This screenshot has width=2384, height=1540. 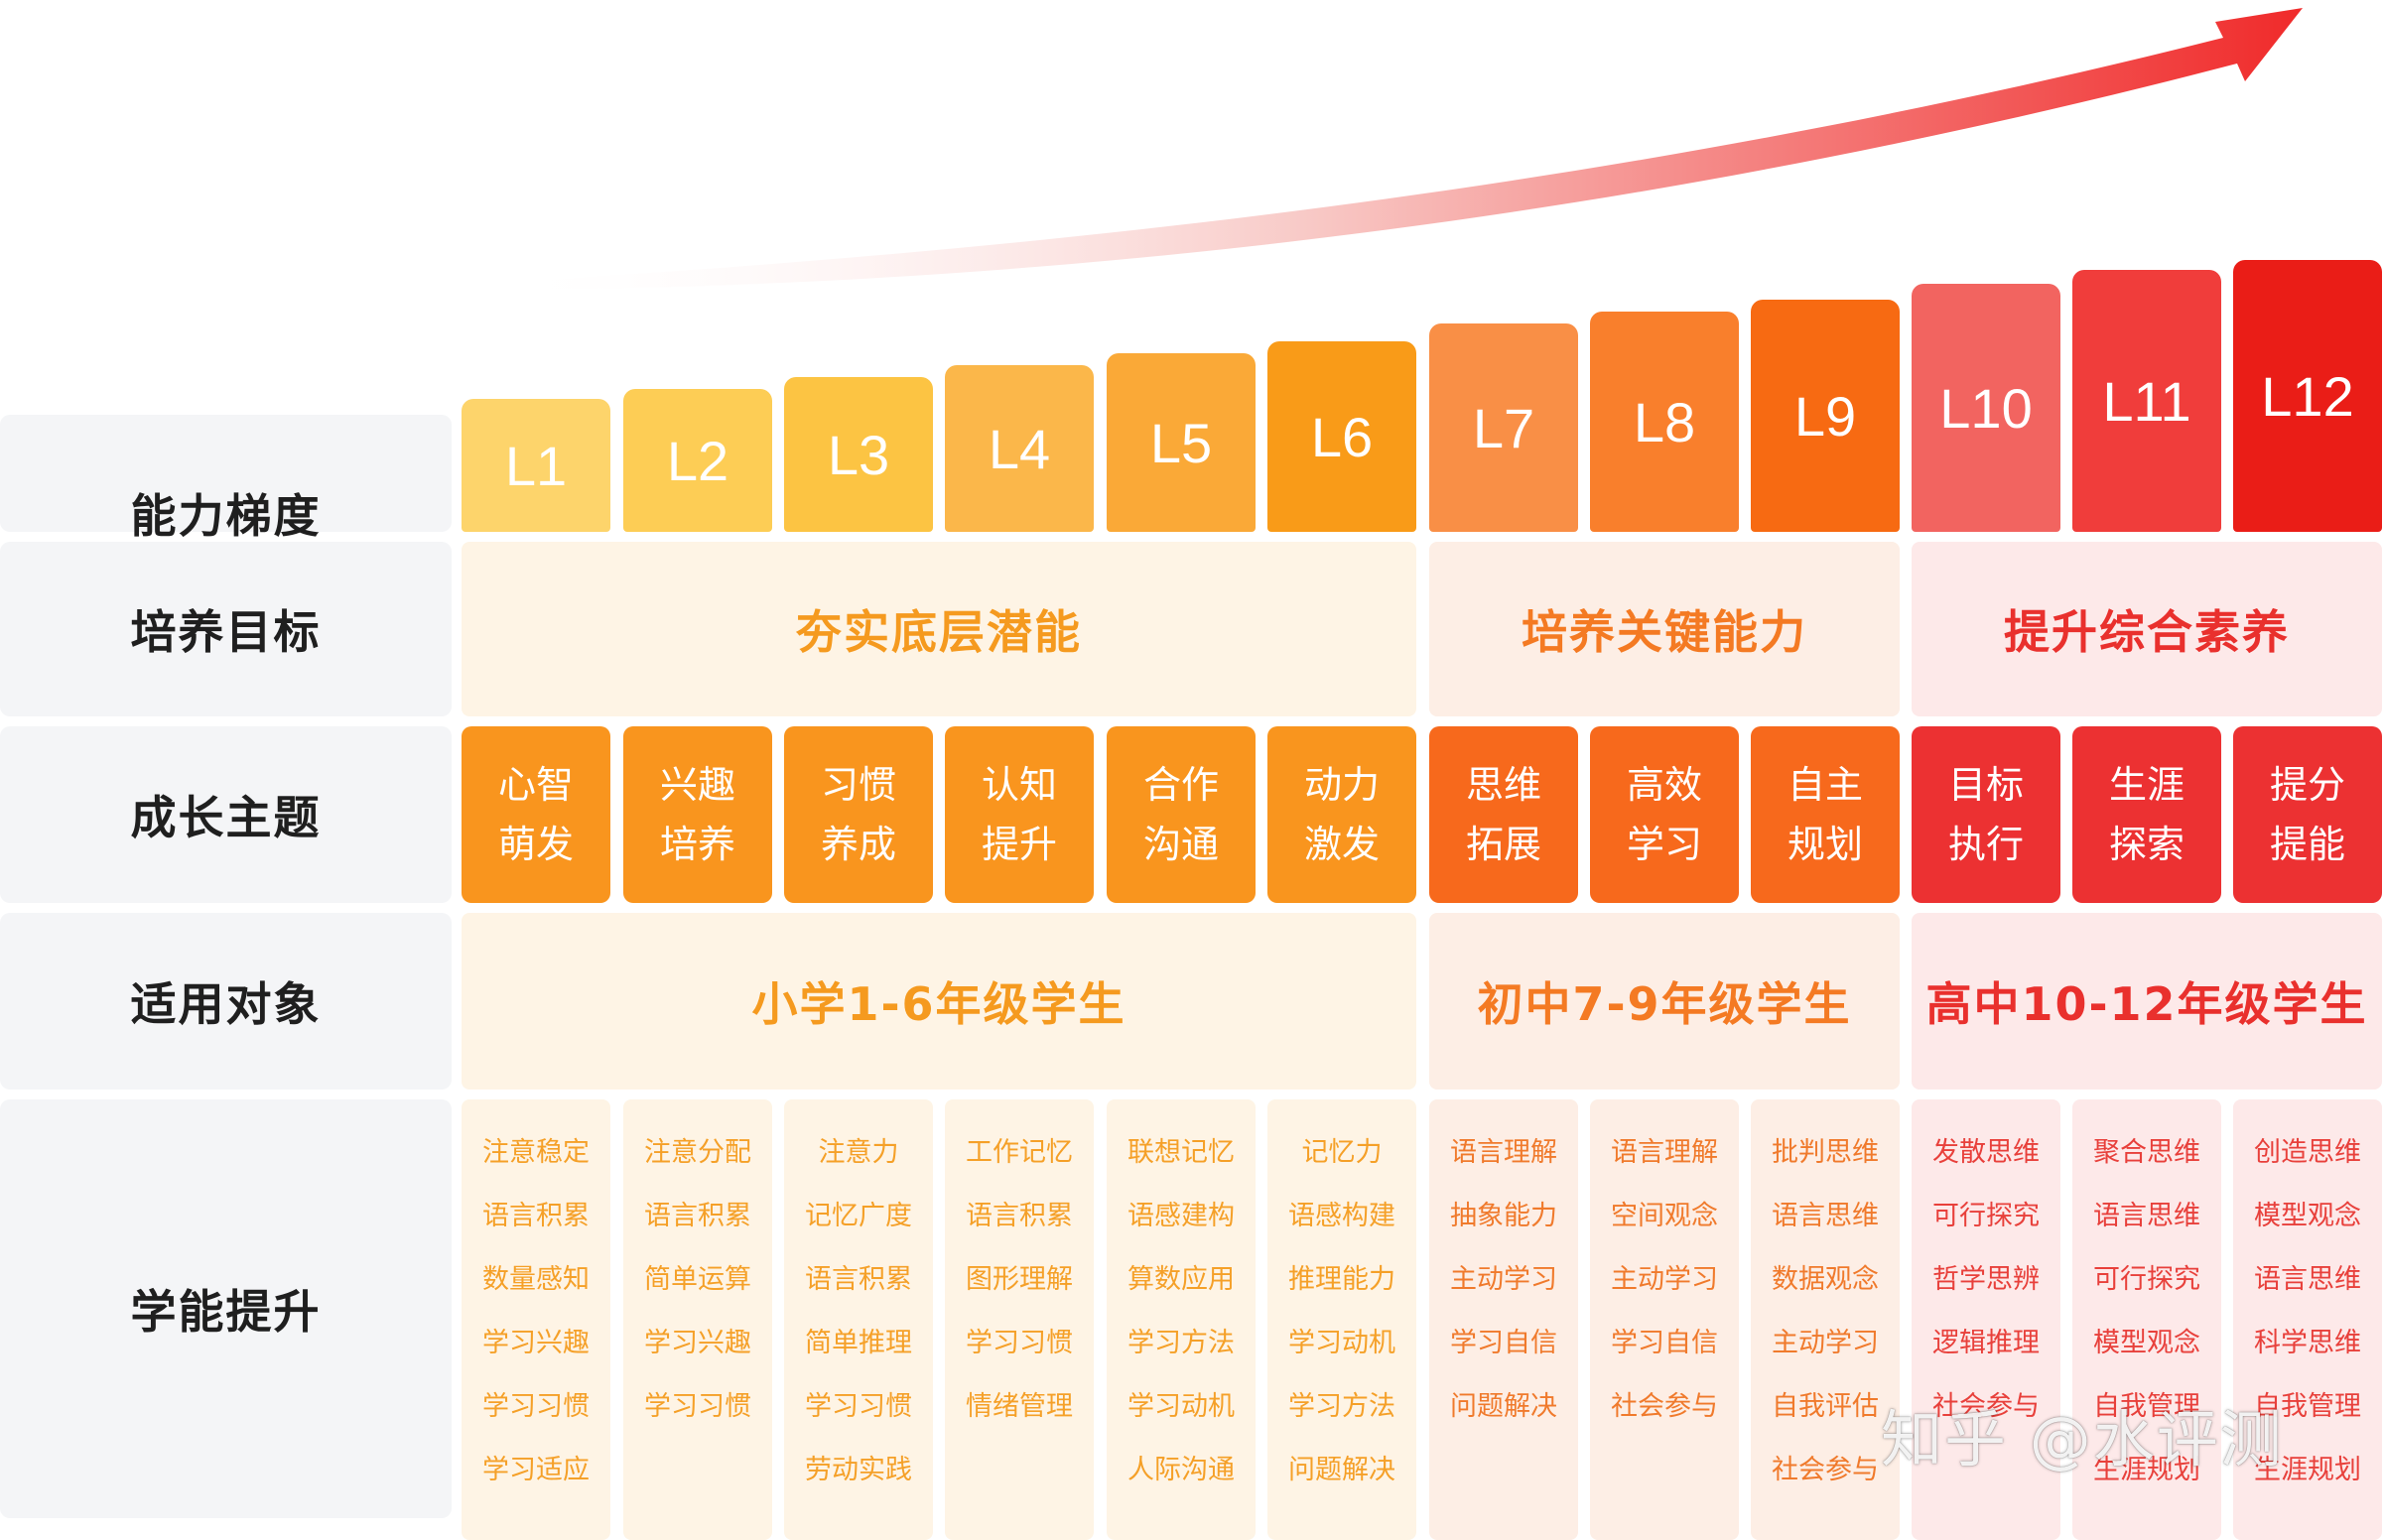 What do you see at coordinates (1664, 814) in the screenshot?
I see `theme-box-8: 高效 学习` at bounding box center [1664, 814].